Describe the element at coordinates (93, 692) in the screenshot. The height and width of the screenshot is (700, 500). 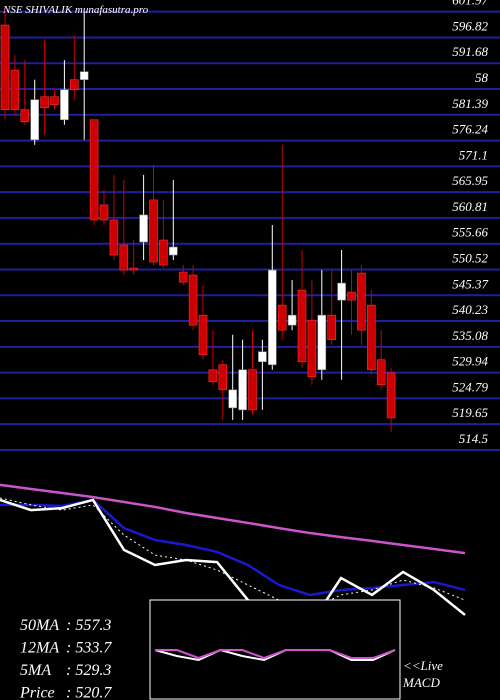
I see `legend-value: 520.7` at that location.